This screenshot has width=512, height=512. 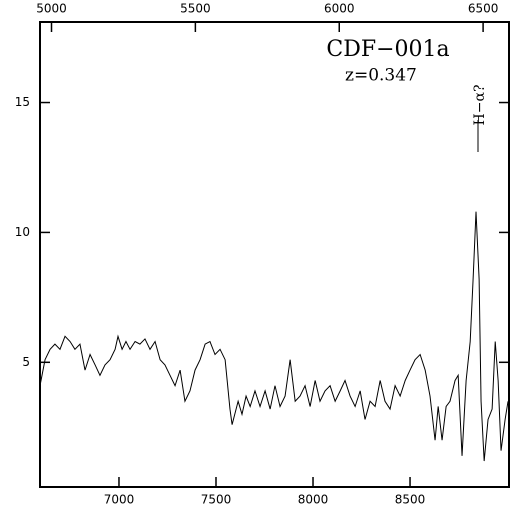 What do you see at coordinates (216, 500) in the screenshot?
I see `x-tick-label: 7500` at bounding box center [216, 500].